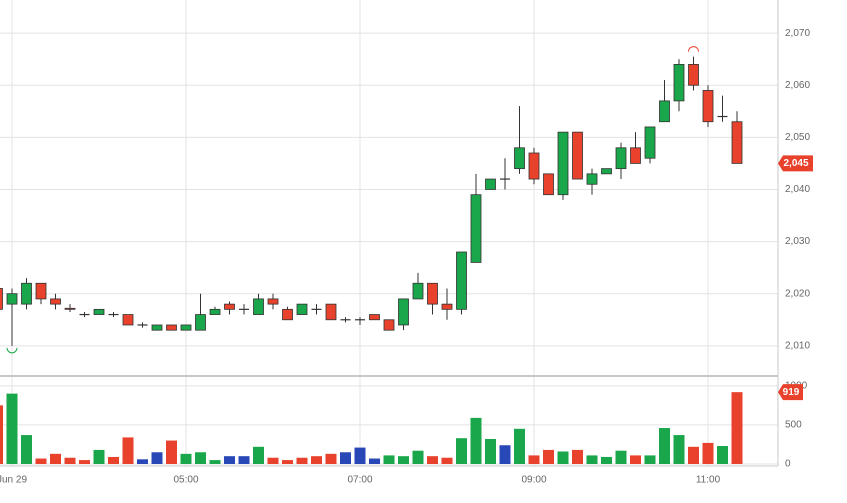  What do you see at coordinates (797, 345) in the screenshot?
I see `y-tick-label: 2,010` at bounding box center [797, 345].